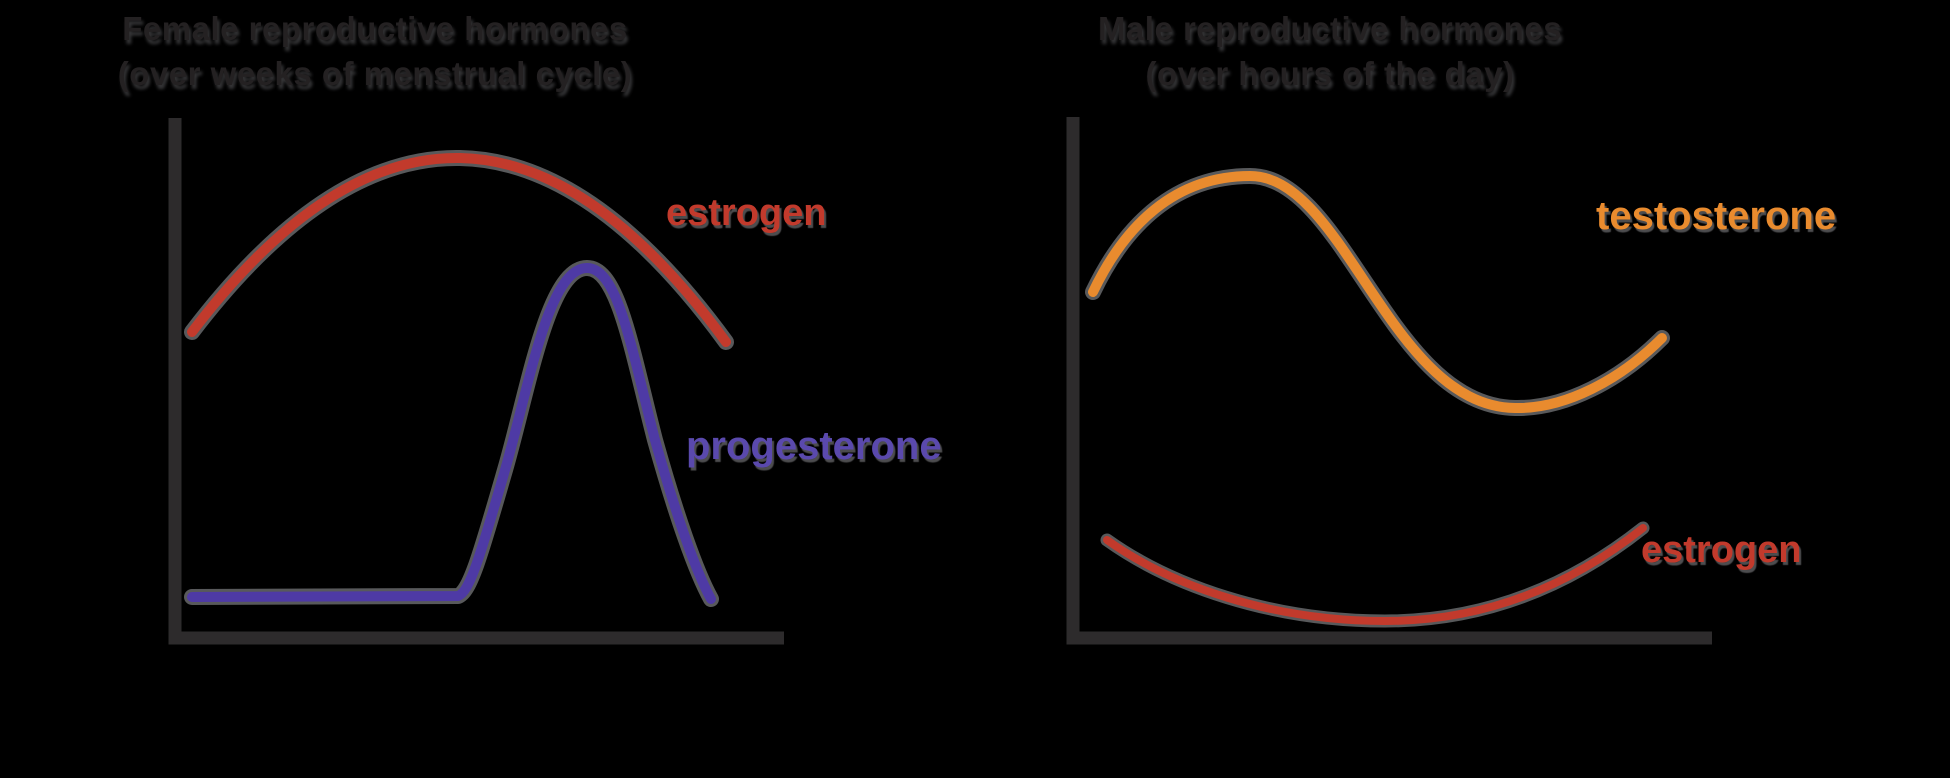 The width and height of the screenshot is (1950, 778). I want to click on male-testosterone-curve, so click(1377, 292).